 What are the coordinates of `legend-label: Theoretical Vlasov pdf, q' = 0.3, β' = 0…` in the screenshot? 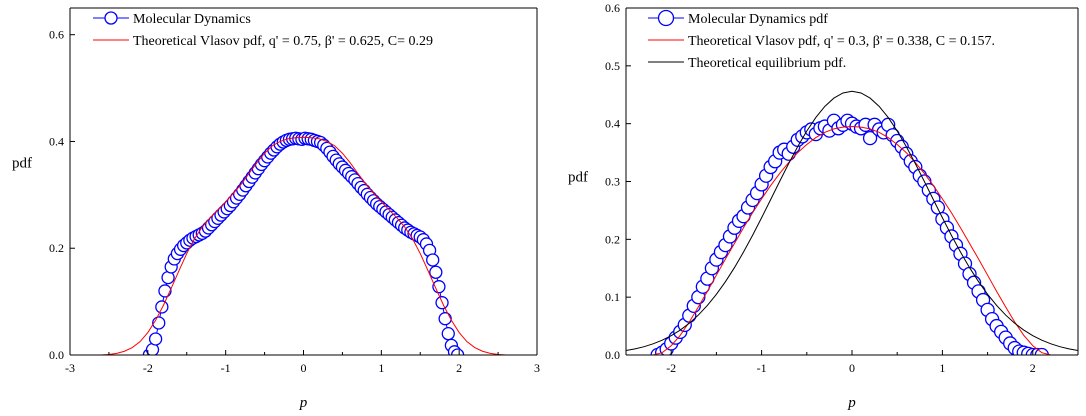 It's located at (841, 41).